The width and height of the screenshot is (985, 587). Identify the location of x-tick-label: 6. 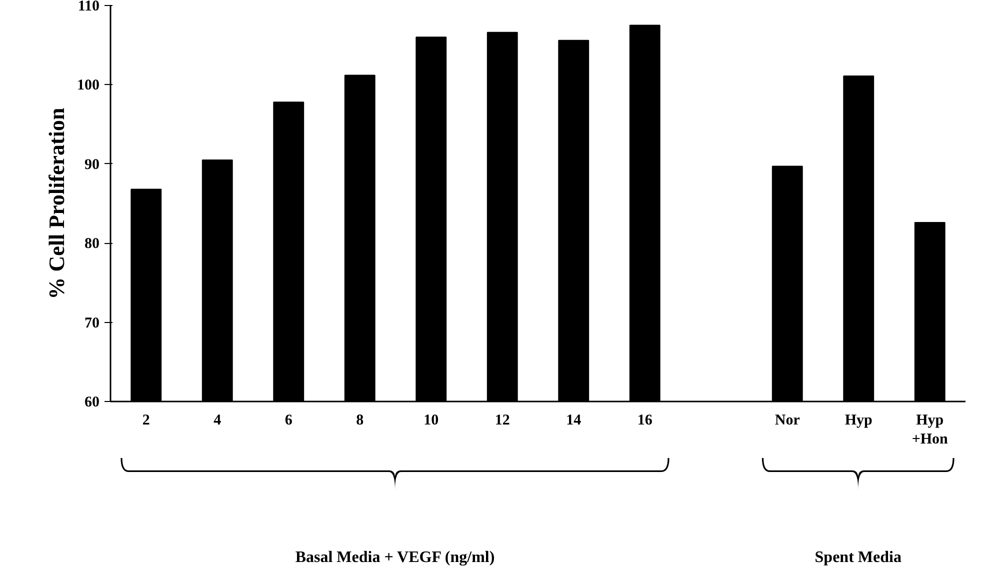
(288, 420).